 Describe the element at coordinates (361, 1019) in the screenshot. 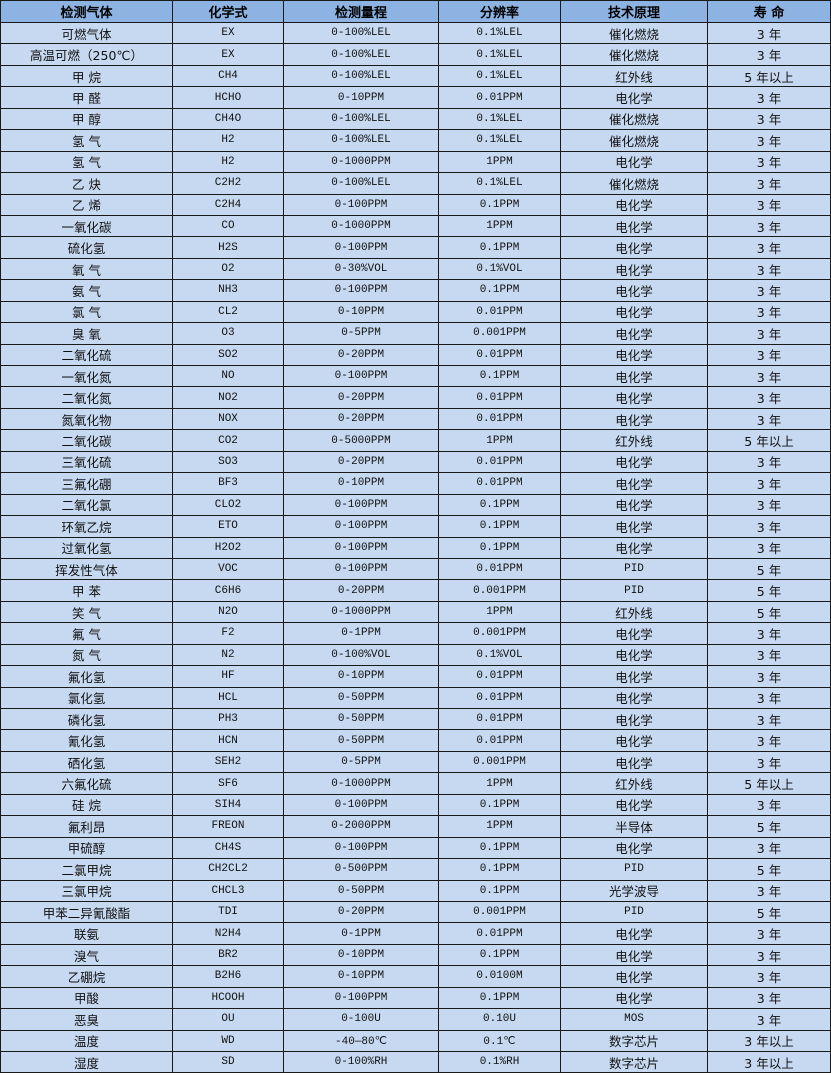

I see `cell-range: 0-100U` at that location.